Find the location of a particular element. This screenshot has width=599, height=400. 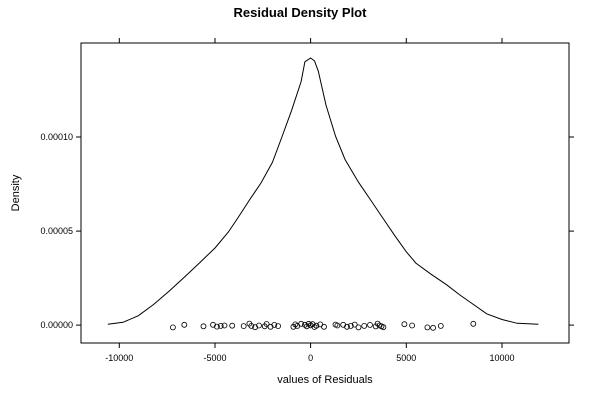

x-axis-top is located at coordinates (310, 40).